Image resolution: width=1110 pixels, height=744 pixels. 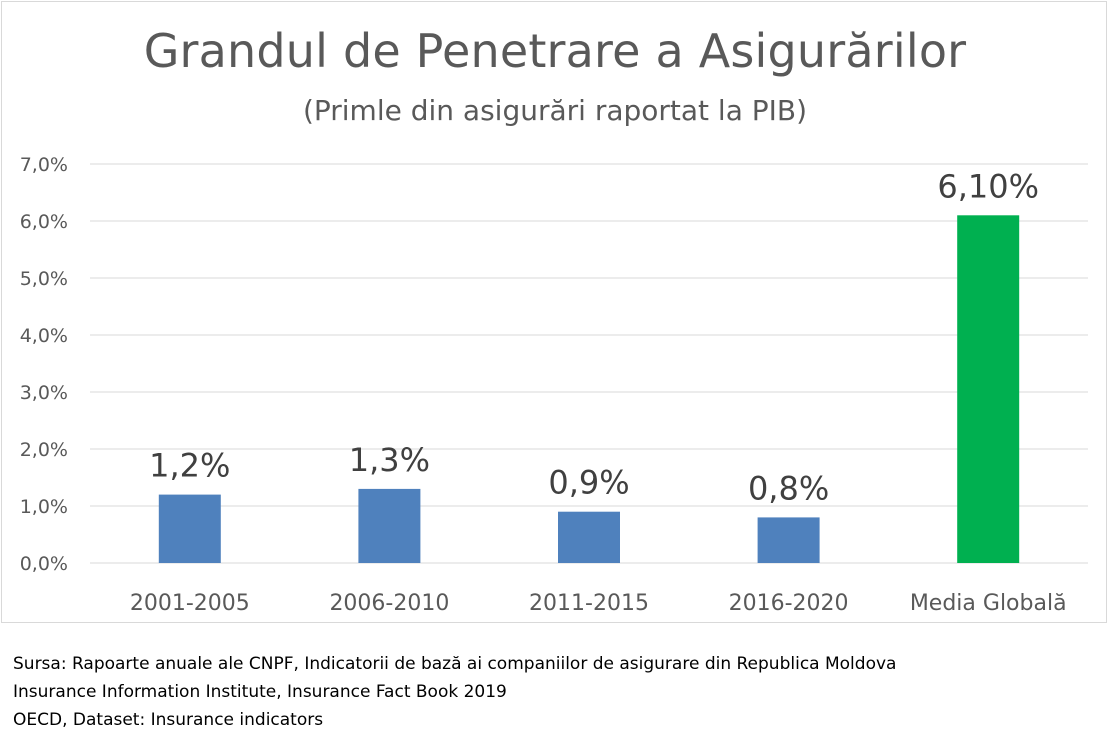 What do you see at coordinates (44, 336) in the screenshot?
I see `y-tick-label: 4,0%` at bounding box center [44, 336].